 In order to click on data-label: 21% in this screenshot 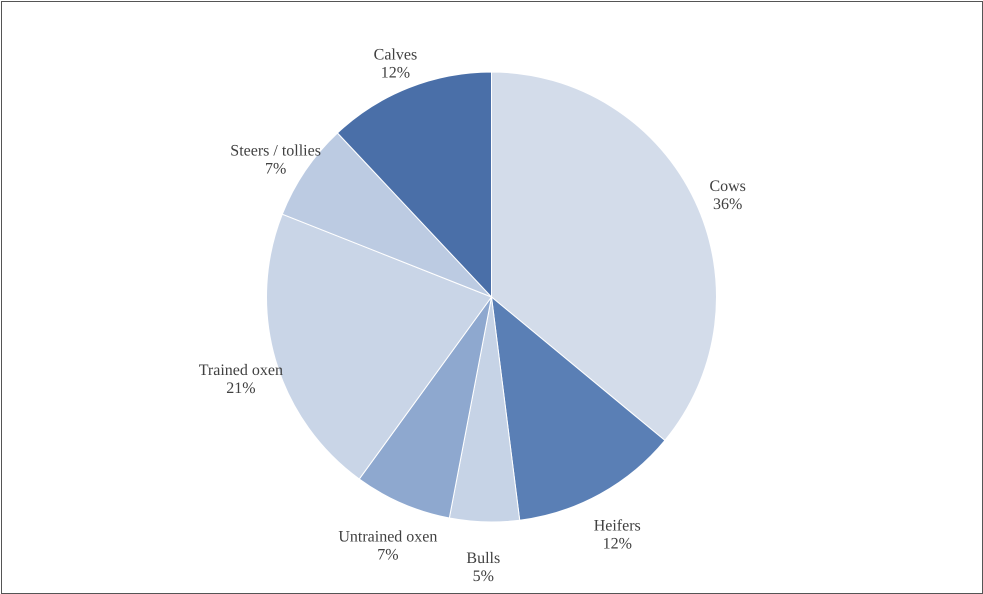, I will do `click(241, 388)`.